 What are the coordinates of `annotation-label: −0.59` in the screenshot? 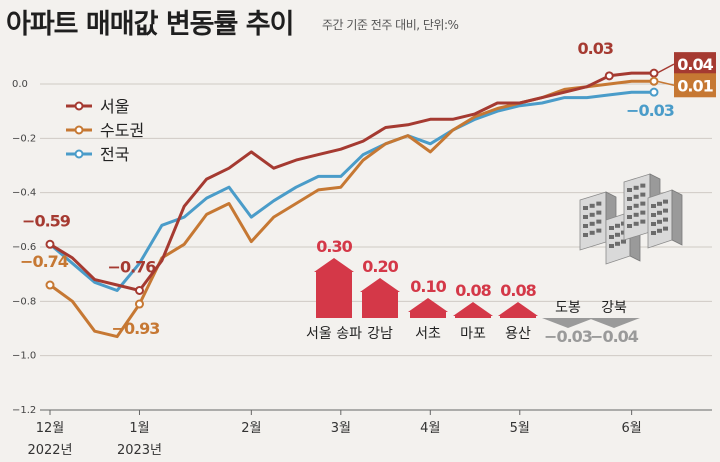 It's located at (46, 220).